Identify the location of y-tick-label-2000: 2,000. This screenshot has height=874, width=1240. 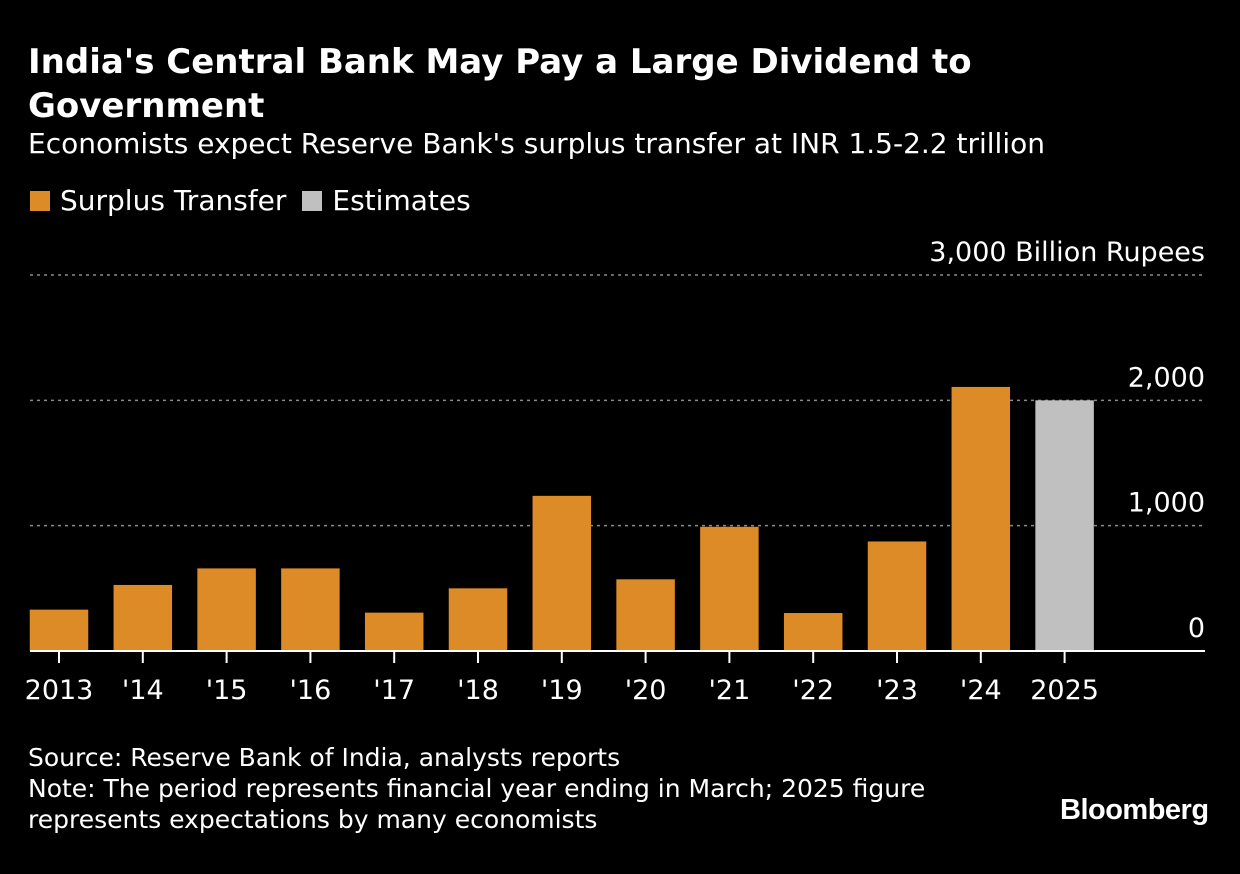
(1166, 377).